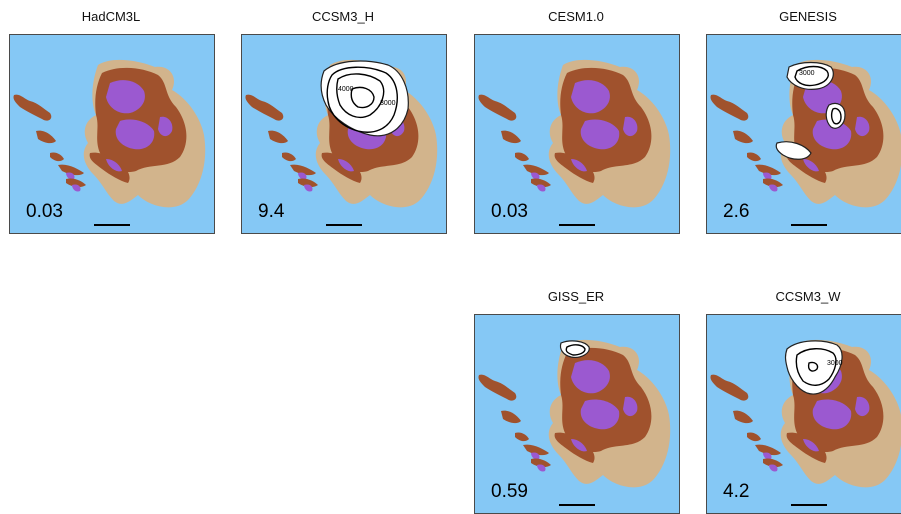 This screenshot has height=514, width=901. What do you see at coordinates (576, 296) in the screenshot?
I see `panel-title-gisser: GISS_ER` at bounding box center [576, 296].